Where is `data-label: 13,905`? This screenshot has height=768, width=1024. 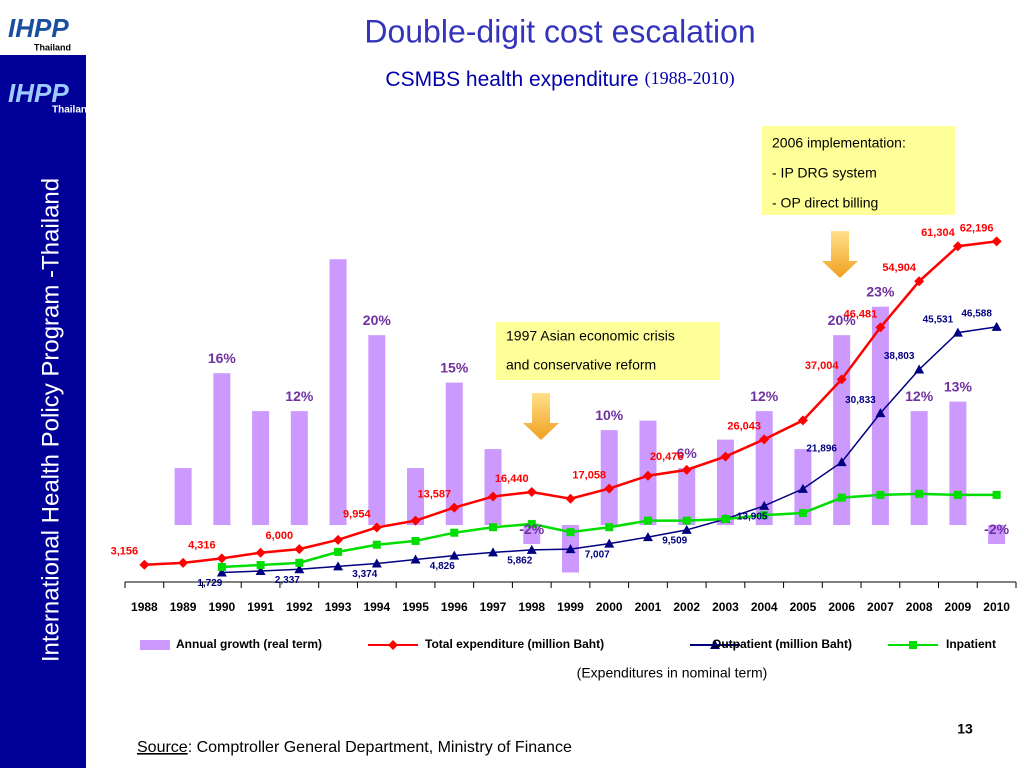 data-label: 13,905 is located at coordinates (752, 516).